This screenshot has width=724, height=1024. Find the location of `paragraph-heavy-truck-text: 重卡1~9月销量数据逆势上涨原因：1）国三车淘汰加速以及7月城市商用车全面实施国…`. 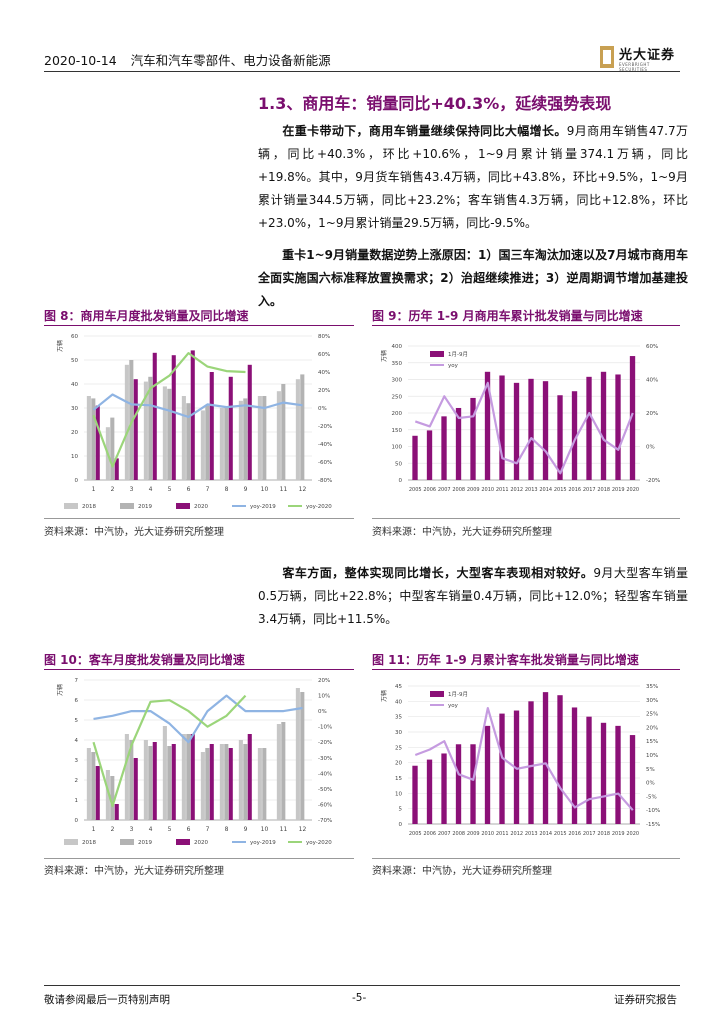

paragraph-heavy-truck-text: 重卡1~9月销量数据逆势上涨原因：1）国三车淘汰加速以及7月城市商用车全面实施国… is located at coordinates (473, 278).